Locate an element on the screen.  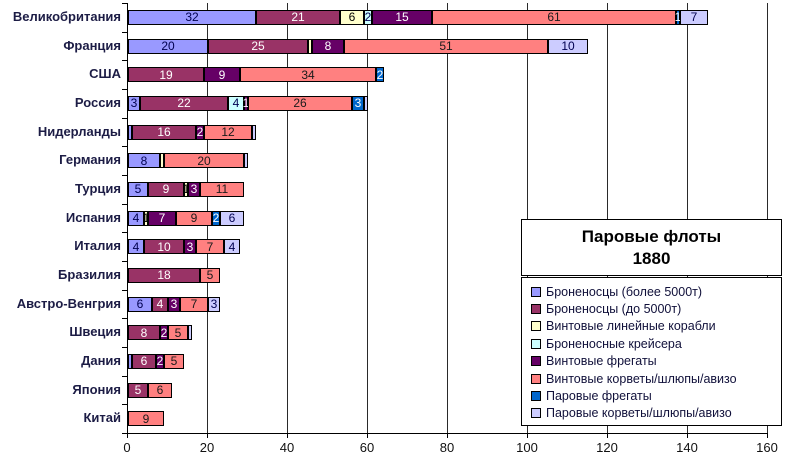
bar-value-label: 32 is located at coordinates (192, 17).